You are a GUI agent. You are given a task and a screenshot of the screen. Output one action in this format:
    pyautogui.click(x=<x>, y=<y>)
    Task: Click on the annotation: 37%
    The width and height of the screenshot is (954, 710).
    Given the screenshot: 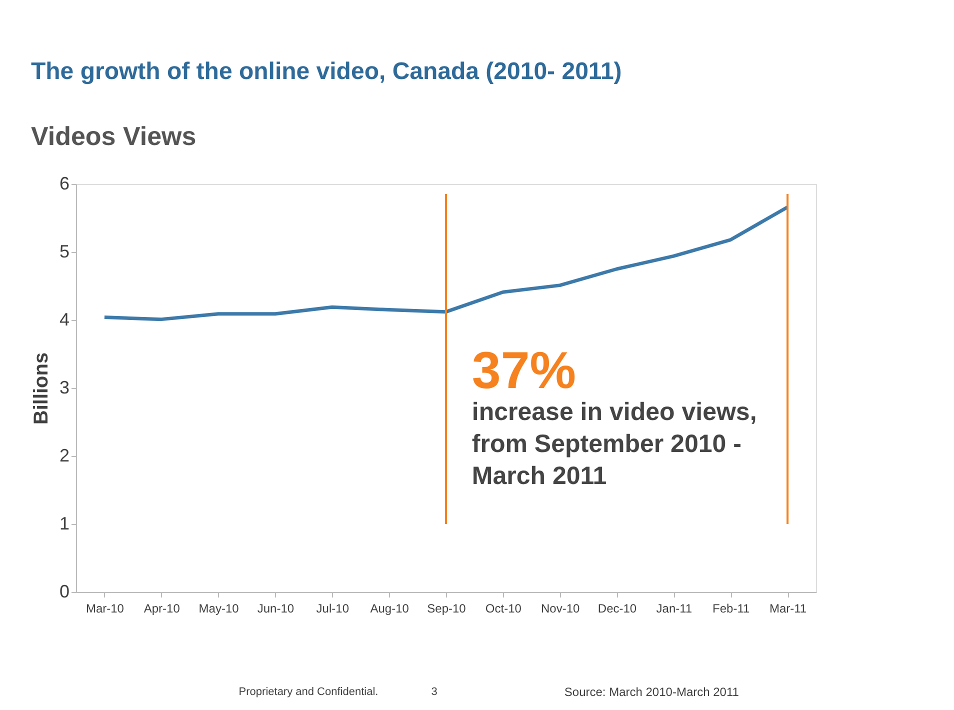 What is the action you would take?
    pyautogui.click(x=524, y=371)
    